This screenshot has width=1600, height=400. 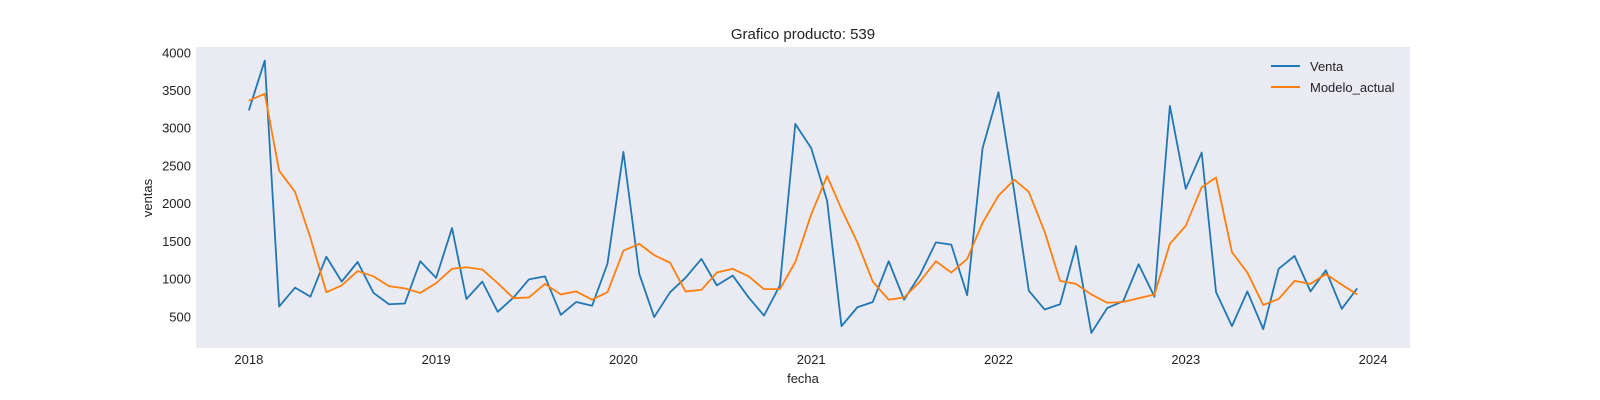 I want to click on y-tick-label: 500, so click(x=180, y=316).